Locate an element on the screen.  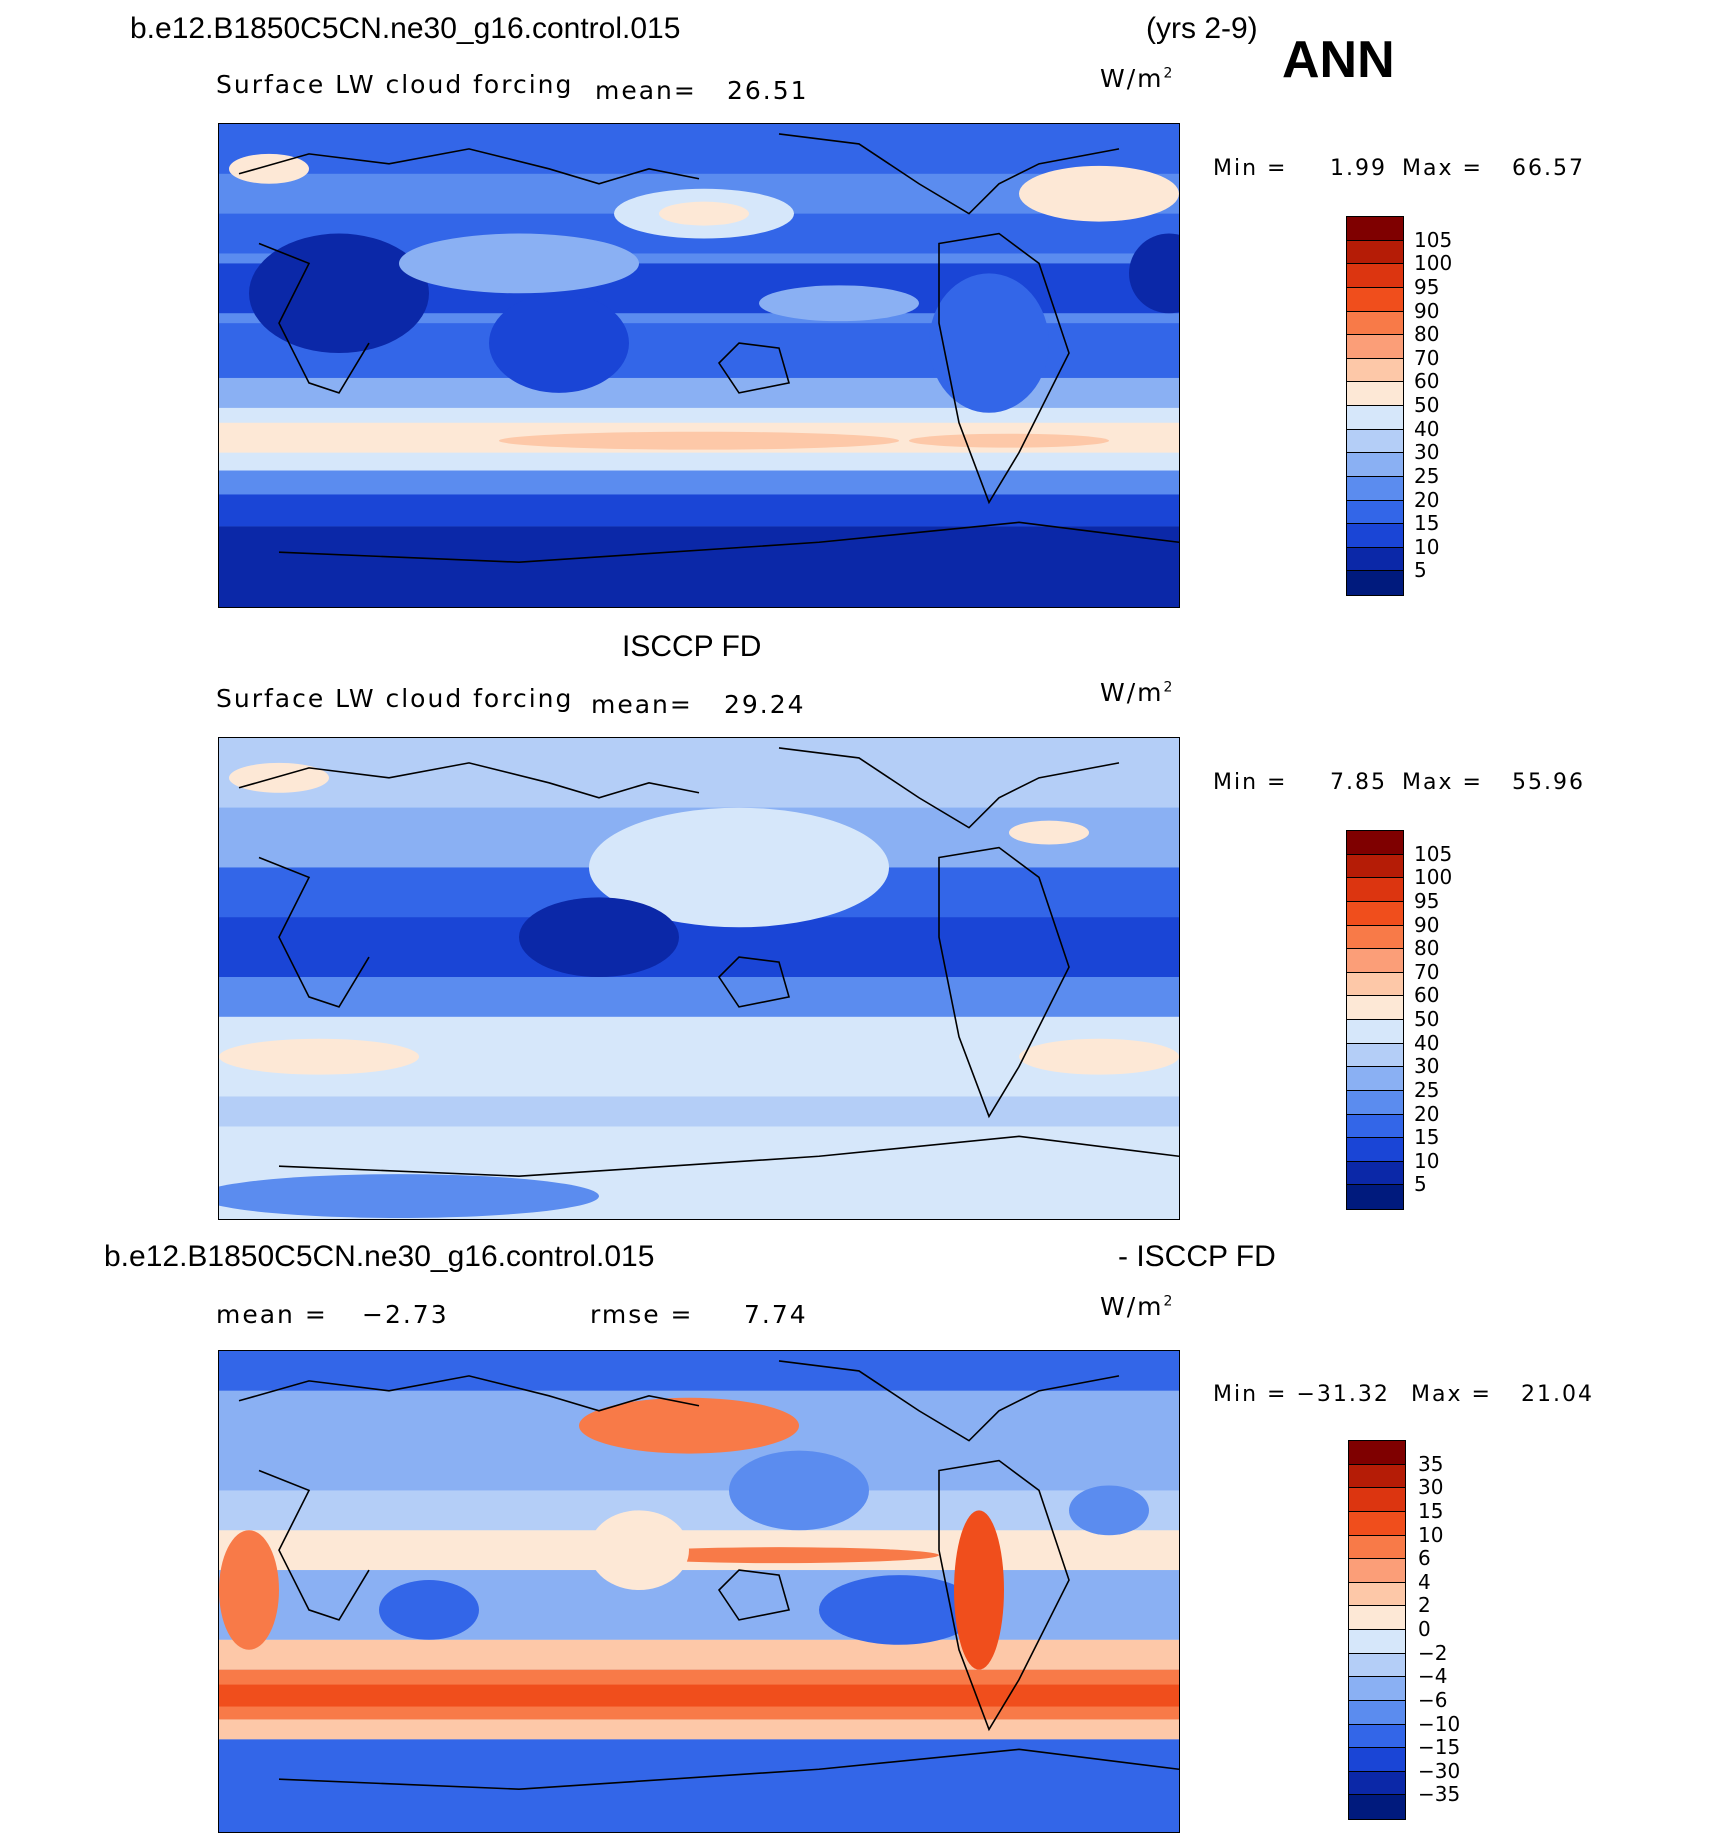
colorbar-tick-label: −10 is located at coordinates (1439, 1723).